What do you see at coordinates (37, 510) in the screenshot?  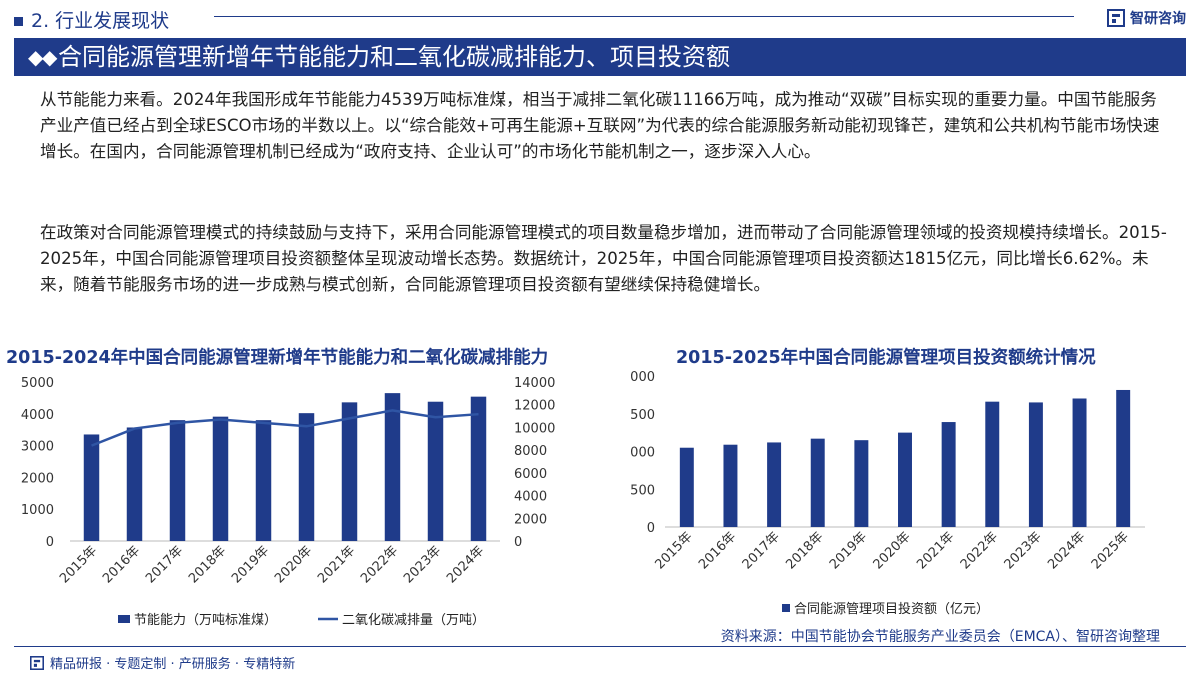 I see `y-left-tick-label: 1000` at bounding box center [37, 510].